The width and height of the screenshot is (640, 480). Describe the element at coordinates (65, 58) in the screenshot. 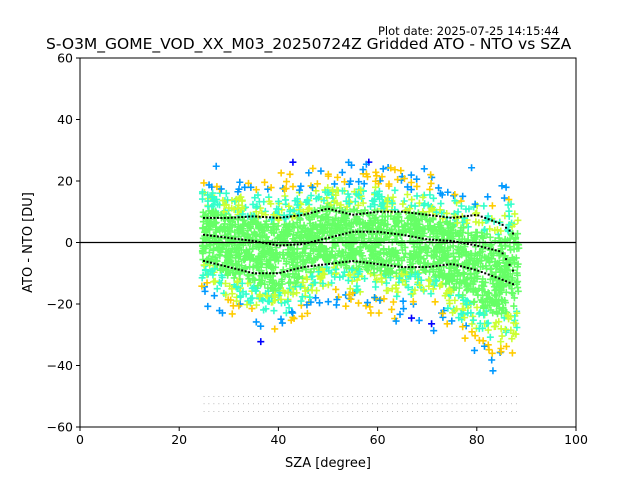

I see `y-tick-label: 60` at that location.